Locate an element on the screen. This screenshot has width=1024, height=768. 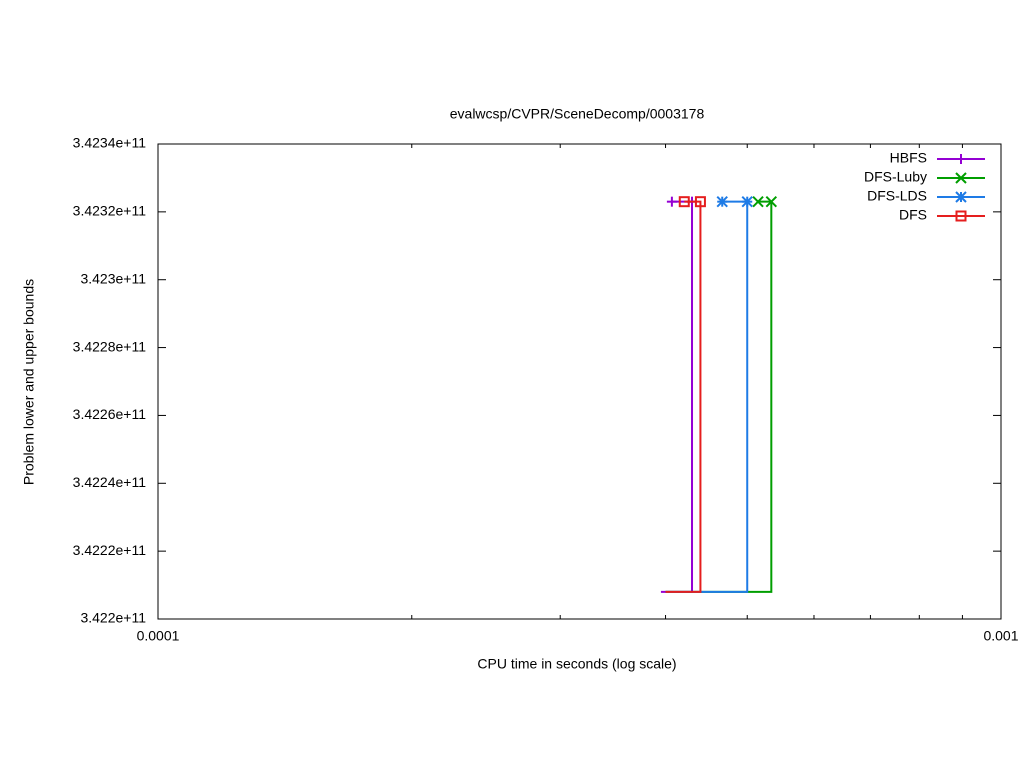
y-tick-label: 3.422e+11 is located at coordinates (113, 618).